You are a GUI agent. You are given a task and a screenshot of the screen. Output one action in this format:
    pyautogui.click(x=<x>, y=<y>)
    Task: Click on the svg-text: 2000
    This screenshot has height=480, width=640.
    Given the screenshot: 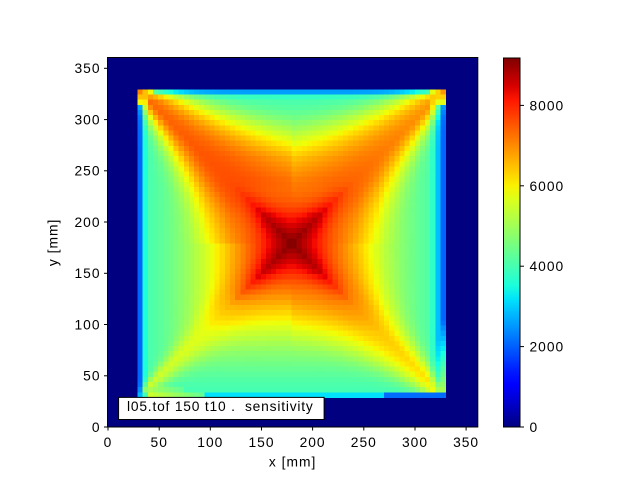 What is the action you would take?
    pyautogui.click(x=547, y=347)
    